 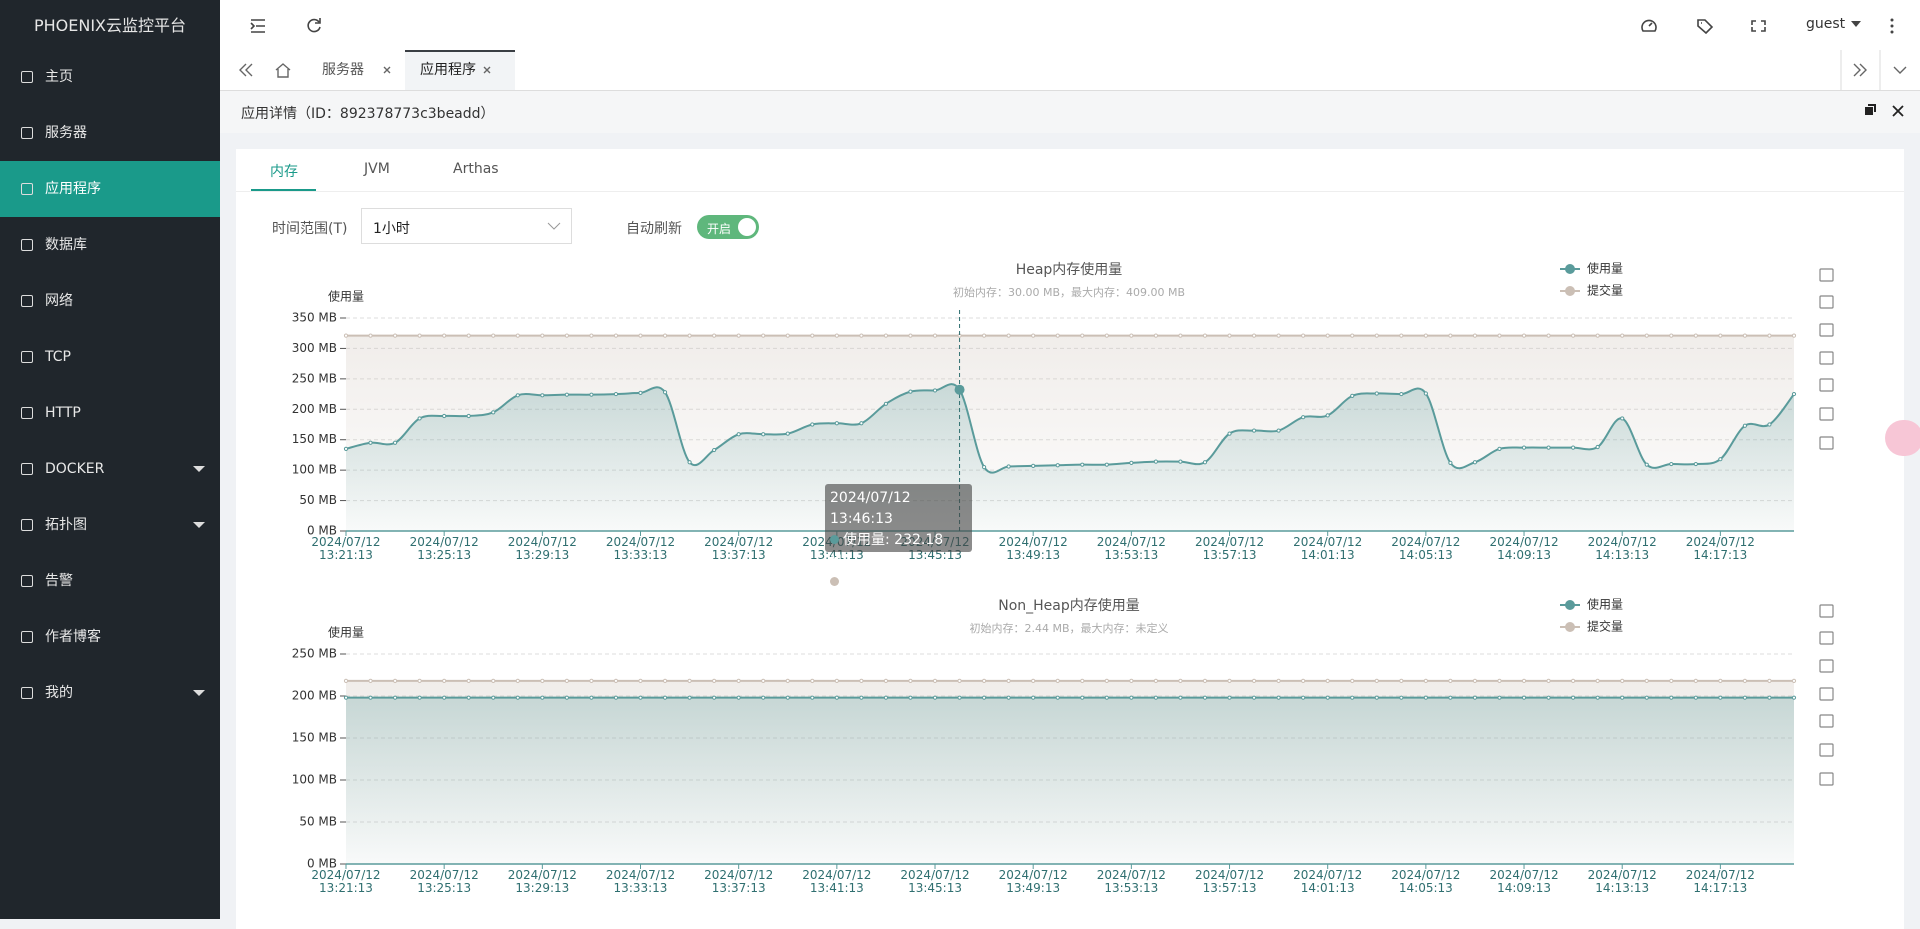 What do you see at coordinates (1622, 548) in the screenshot?
I see `x-tick-label: 2024/07/12 14:13:13` at bounding box center [1622, 548].